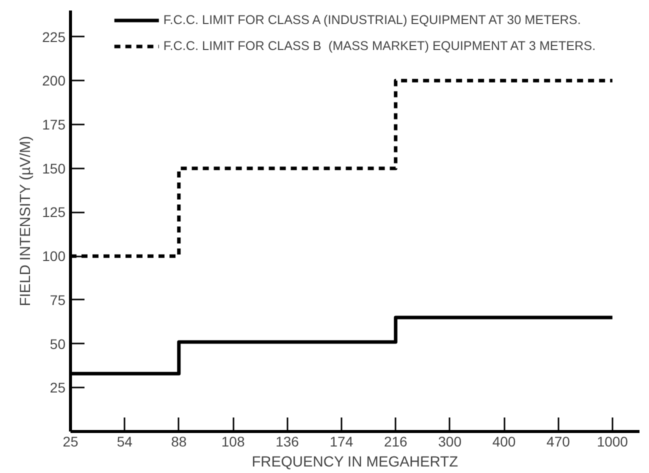 Image resolution: width=649 pixels, height=473 pixels. What do you see at coordinates (355, 462) in the screenshot?
I see `x-axis-title: FREQUENCY IN MEGAHERTZ` at bounding box center [355, 462].